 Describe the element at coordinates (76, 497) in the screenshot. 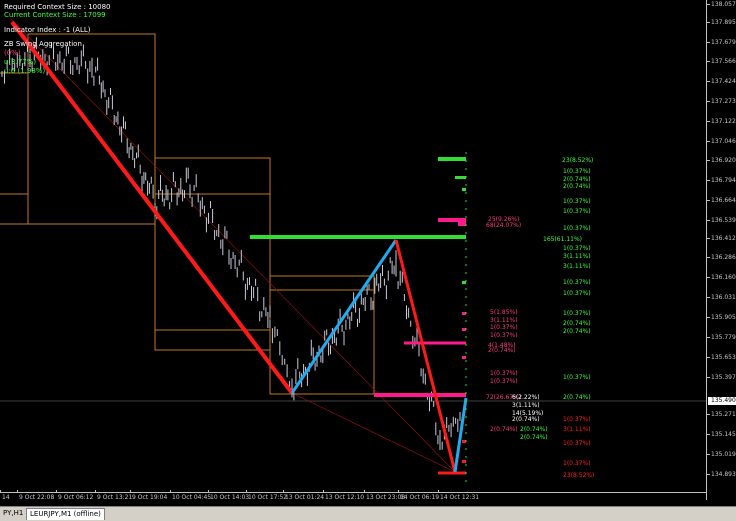

I see `time-label: 9 Oct 06:12` at that location.